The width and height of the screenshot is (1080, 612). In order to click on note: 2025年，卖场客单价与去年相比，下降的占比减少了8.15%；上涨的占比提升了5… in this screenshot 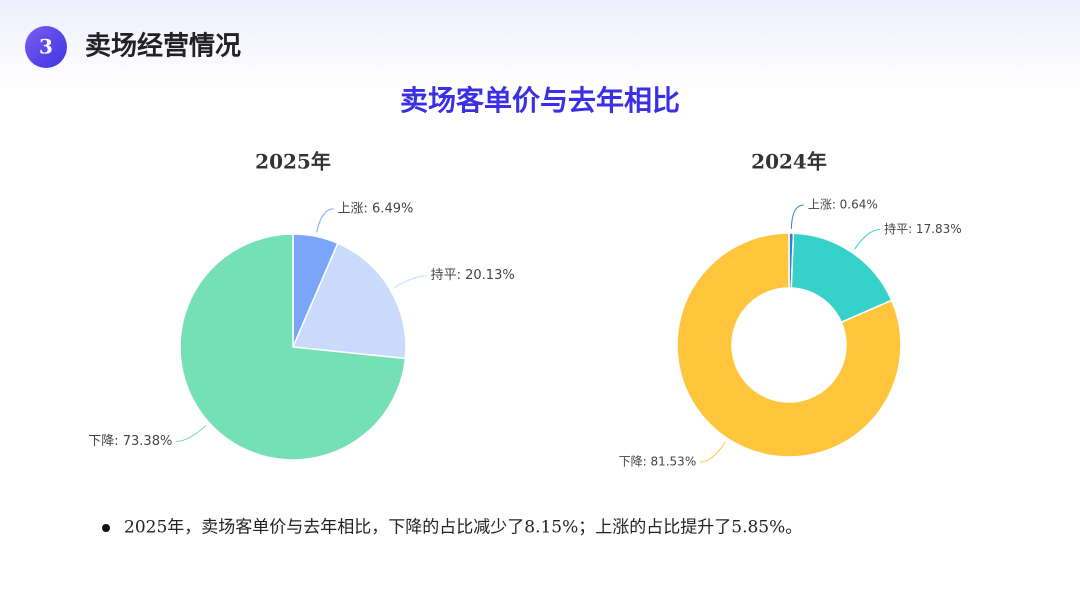, I will do `click(463, 528)`.